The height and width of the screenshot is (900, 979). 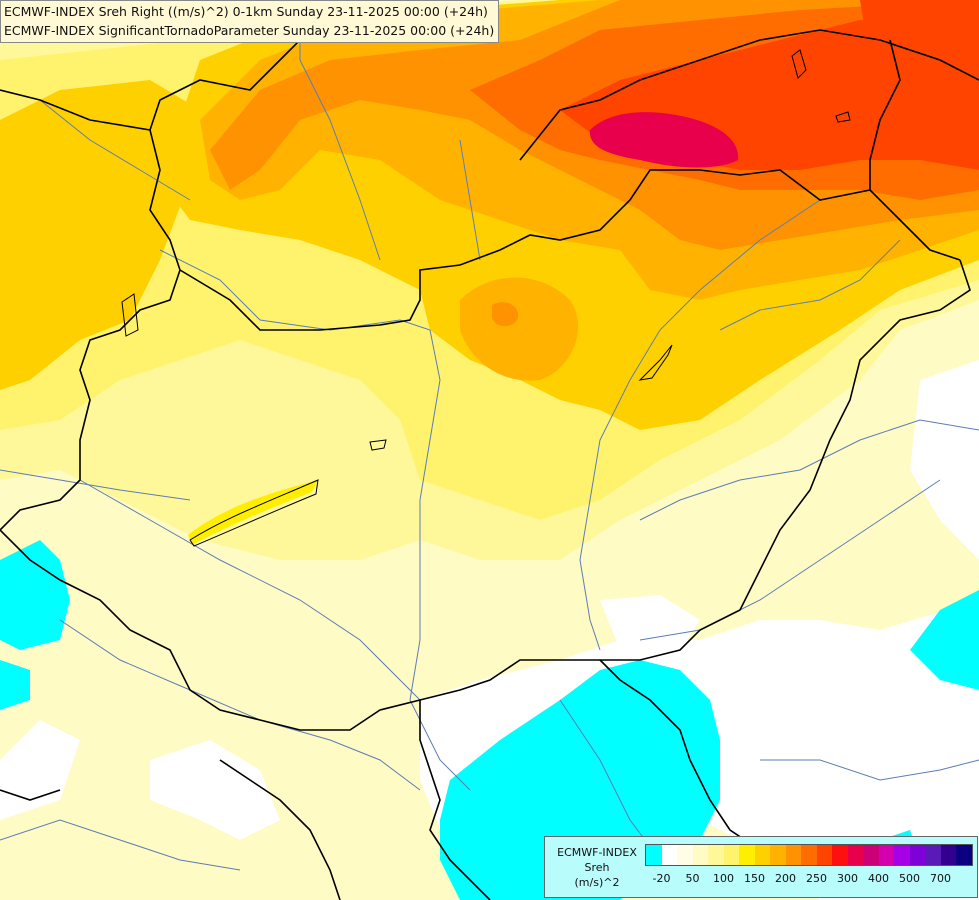 What do you see at coordinates (455, 800) in the screenshot?
I see `border-serbia` at bounding box center [455, 800].